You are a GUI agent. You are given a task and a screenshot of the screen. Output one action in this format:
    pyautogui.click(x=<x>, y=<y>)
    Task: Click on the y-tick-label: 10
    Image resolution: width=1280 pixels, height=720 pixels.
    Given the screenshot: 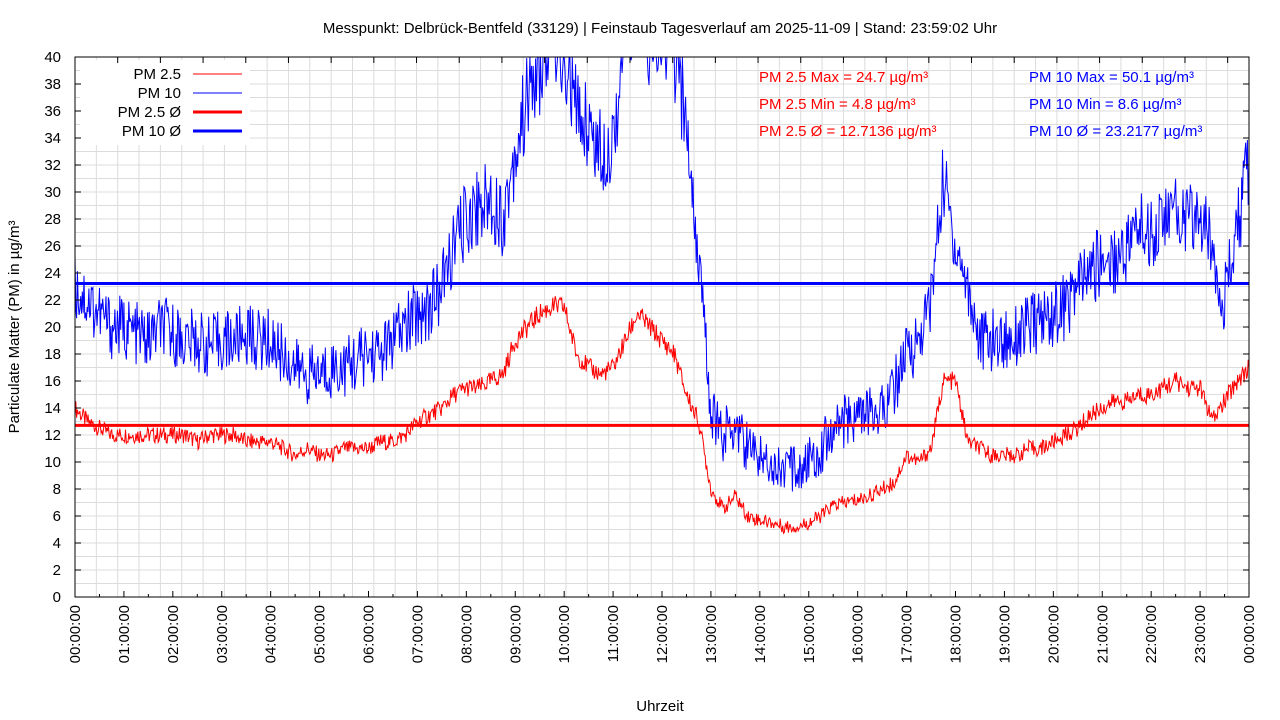 What is the action you would take?
    pyautogui.click(x=52, y=462)
    